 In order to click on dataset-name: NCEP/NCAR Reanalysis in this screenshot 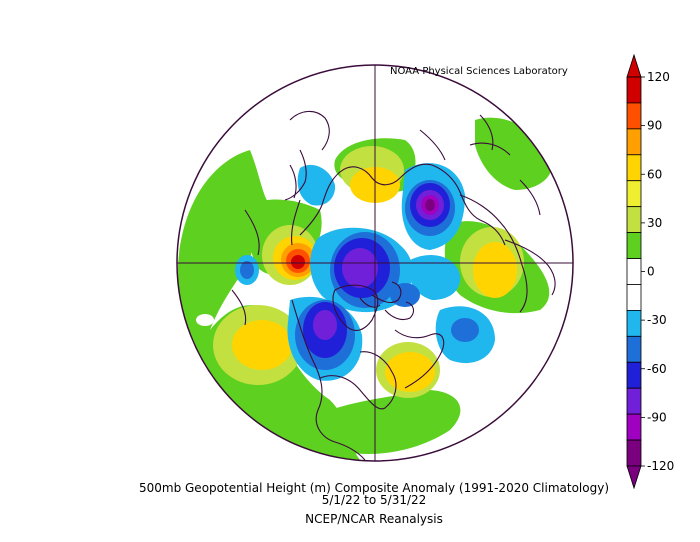, I will do `click(374, 519)`.